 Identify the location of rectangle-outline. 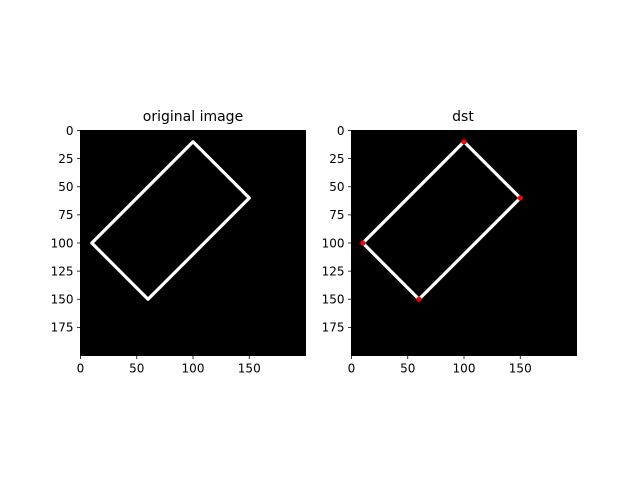
(170, 220).